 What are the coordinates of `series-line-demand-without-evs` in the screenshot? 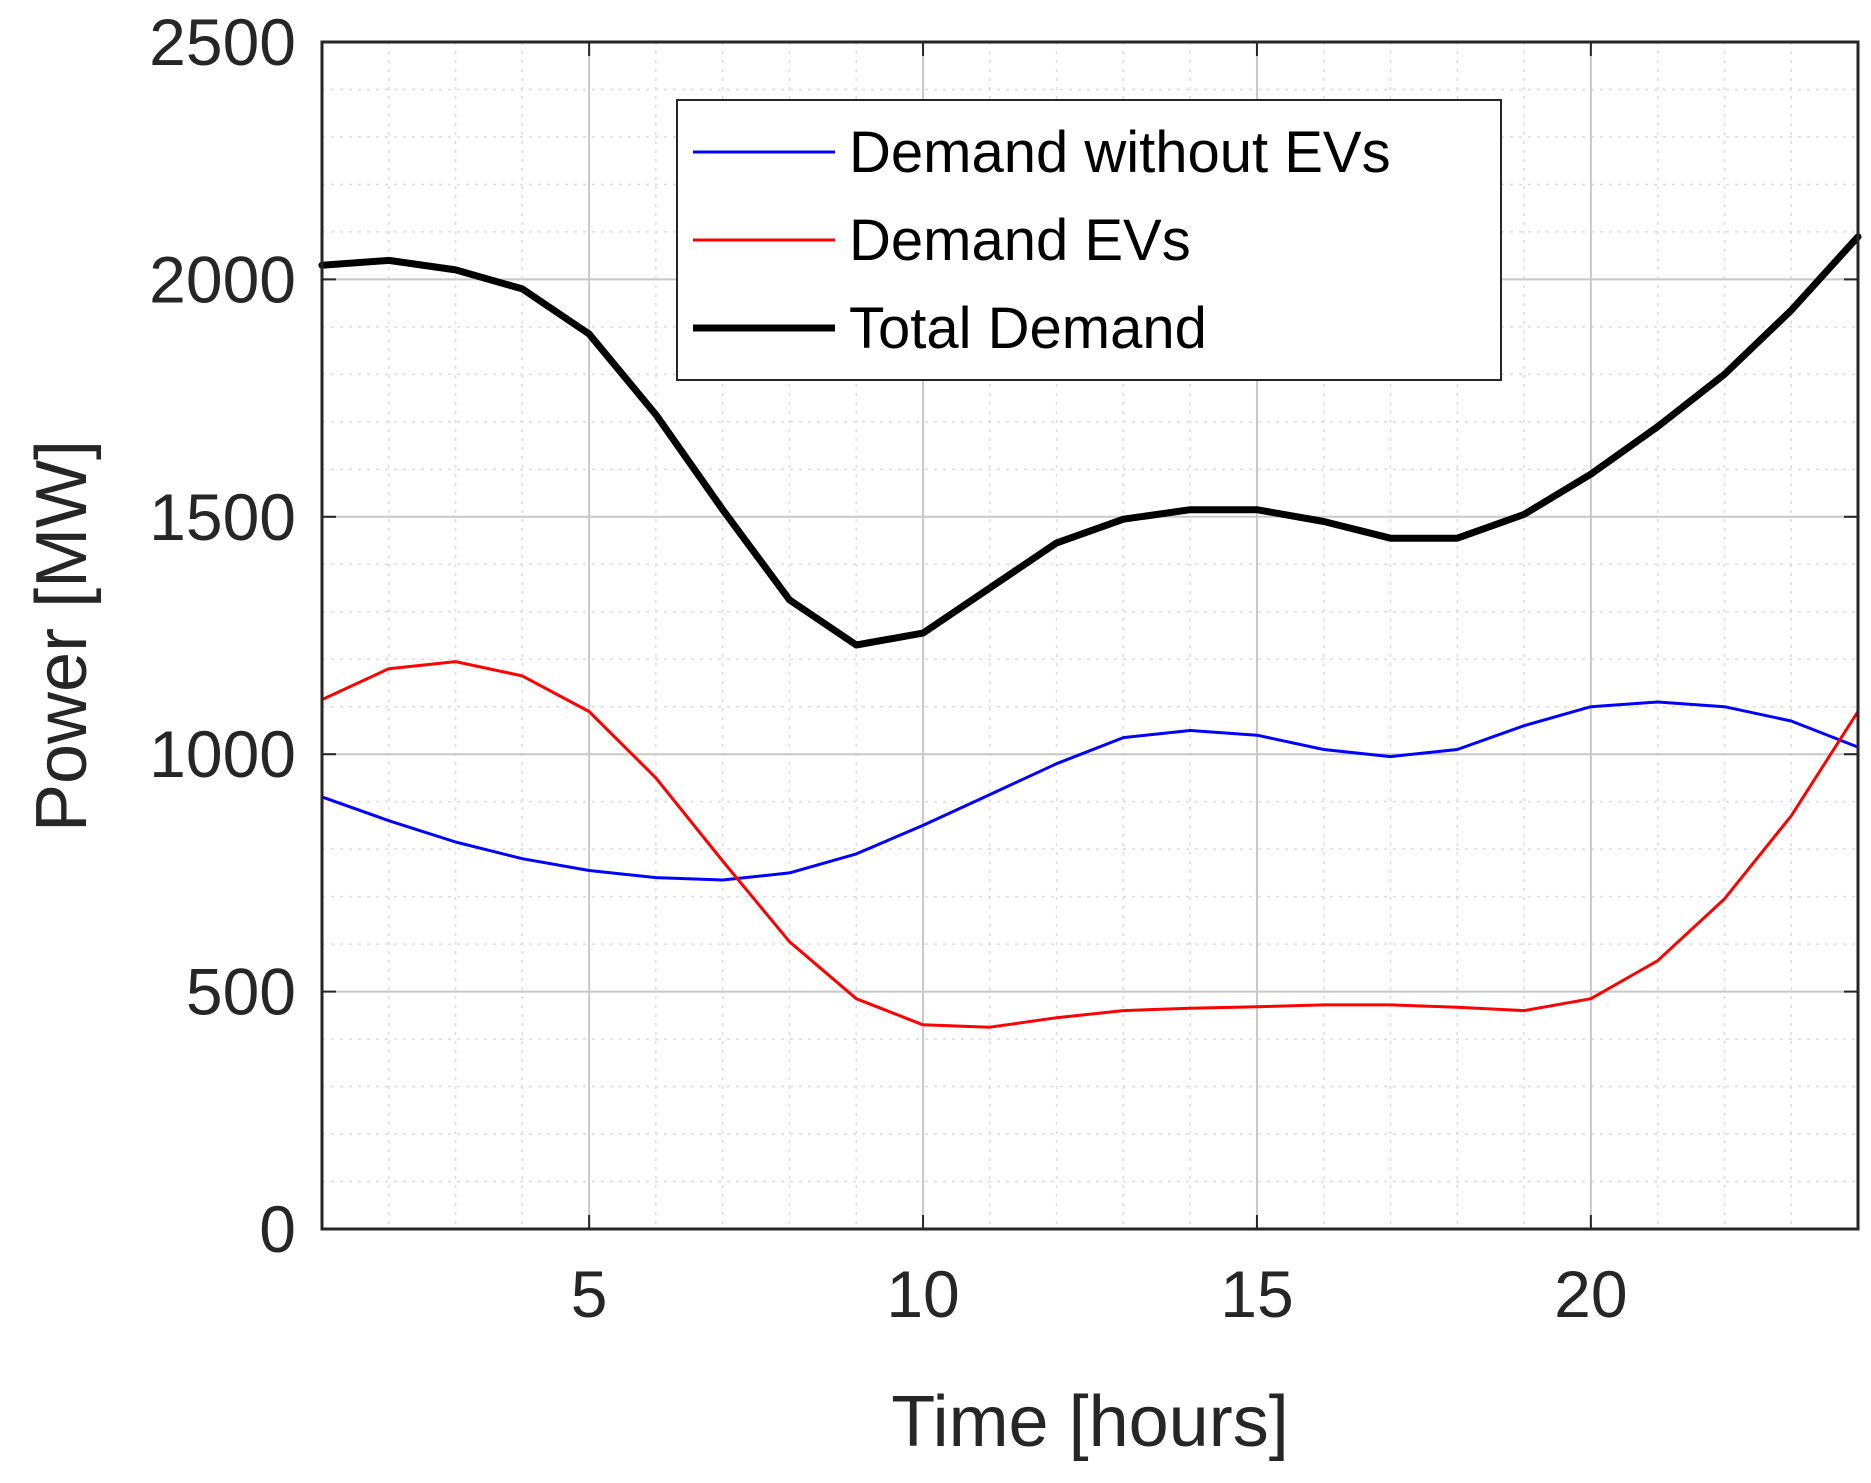 It's located at (1090, 791).